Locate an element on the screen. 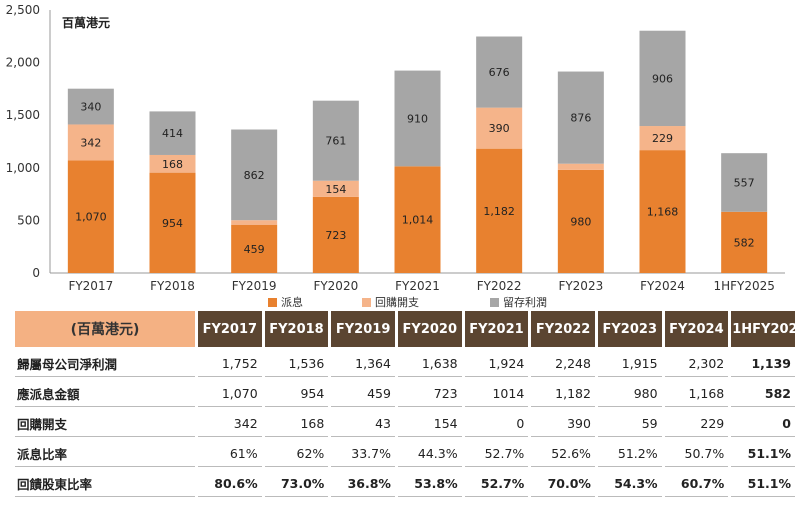 Image resolution: width=800 pixels, height=506 pixels. table-column-header: FY2024 is located at coordinates (696, 329).